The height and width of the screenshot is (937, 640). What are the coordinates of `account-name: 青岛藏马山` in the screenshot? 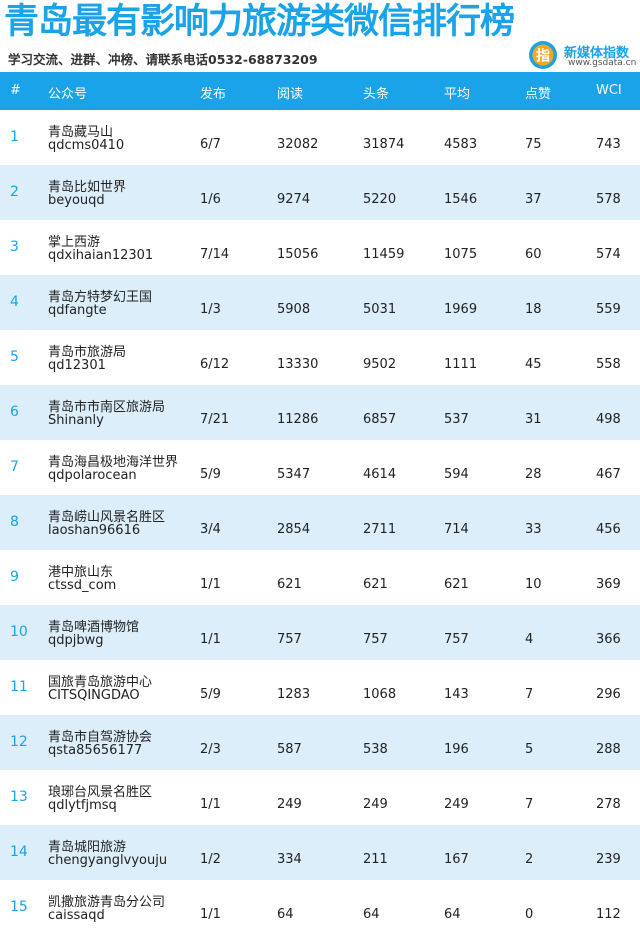 It's located at (81, 132).